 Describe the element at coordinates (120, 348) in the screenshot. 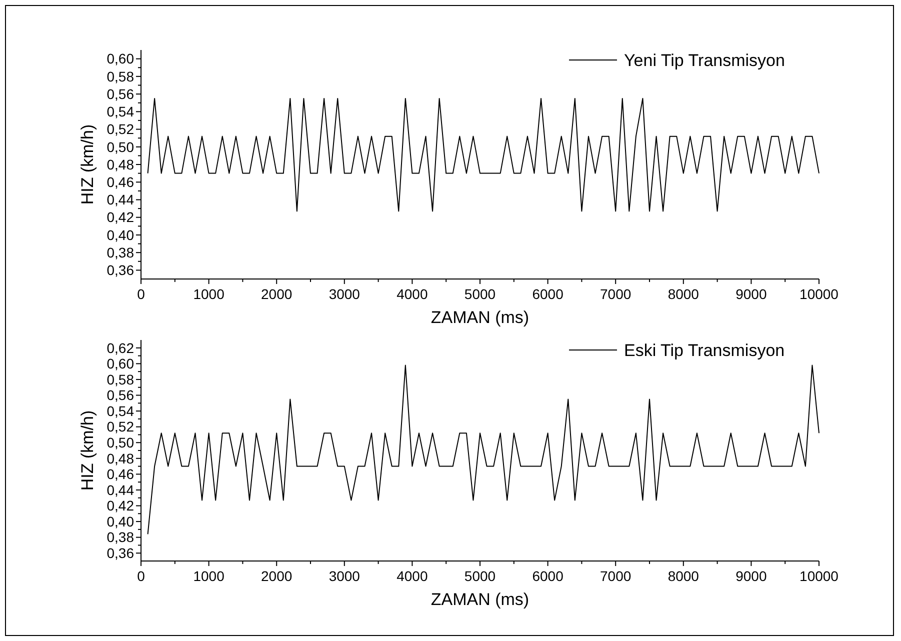

I see `y-tick-label: 0,62` at that location.